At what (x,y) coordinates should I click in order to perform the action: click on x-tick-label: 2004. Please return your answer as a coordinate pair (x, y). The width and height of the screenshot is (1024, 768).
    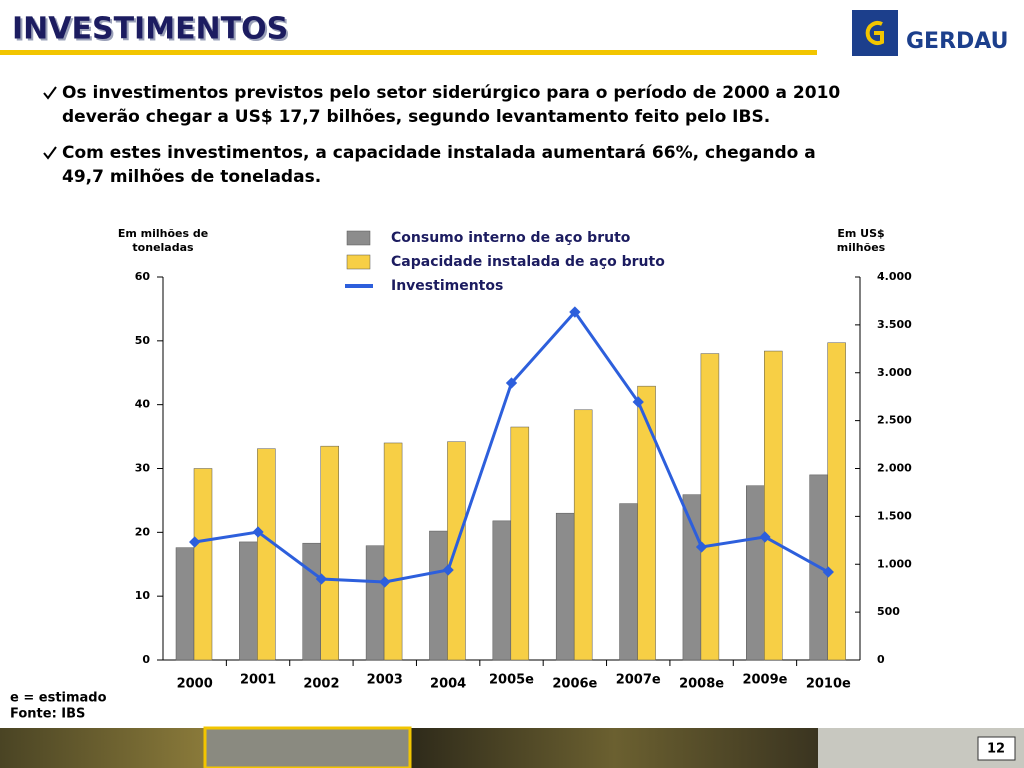
    Looking at the image, I should click on (448, 684).